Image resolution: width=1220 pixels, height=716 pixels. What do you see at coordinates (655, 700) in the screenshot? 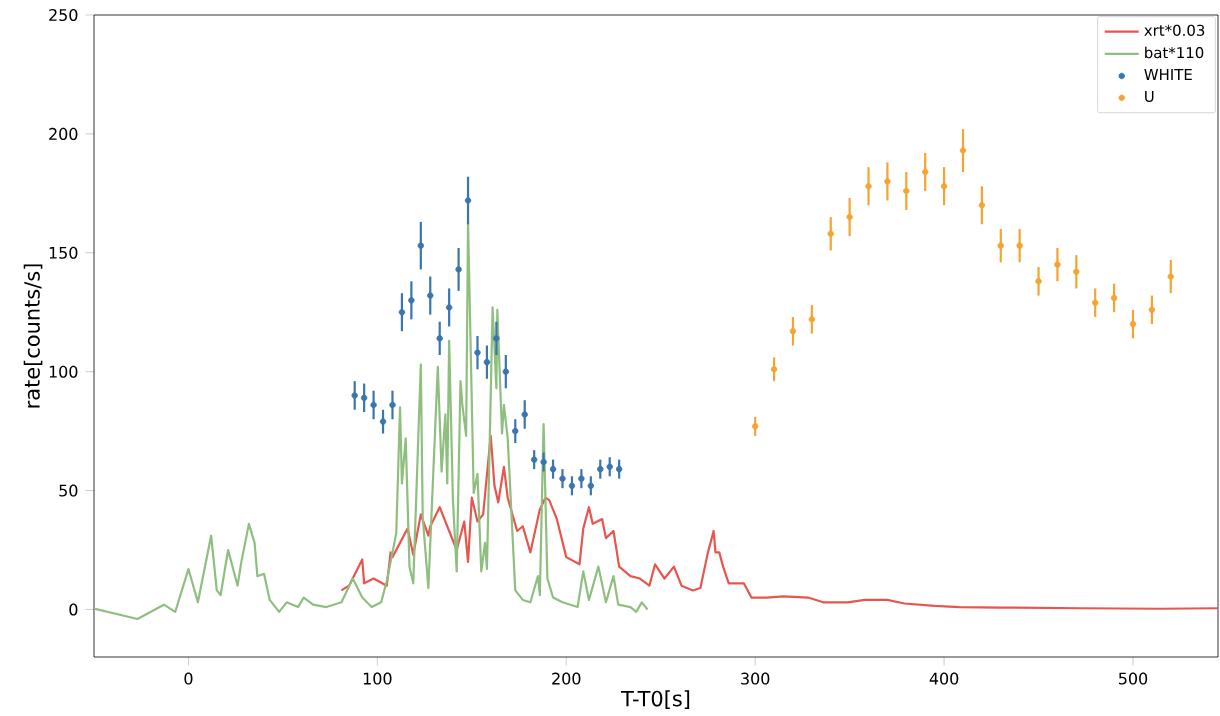
I see `x-axis-title: T-T0[s]` at bounding box center [655, 700].